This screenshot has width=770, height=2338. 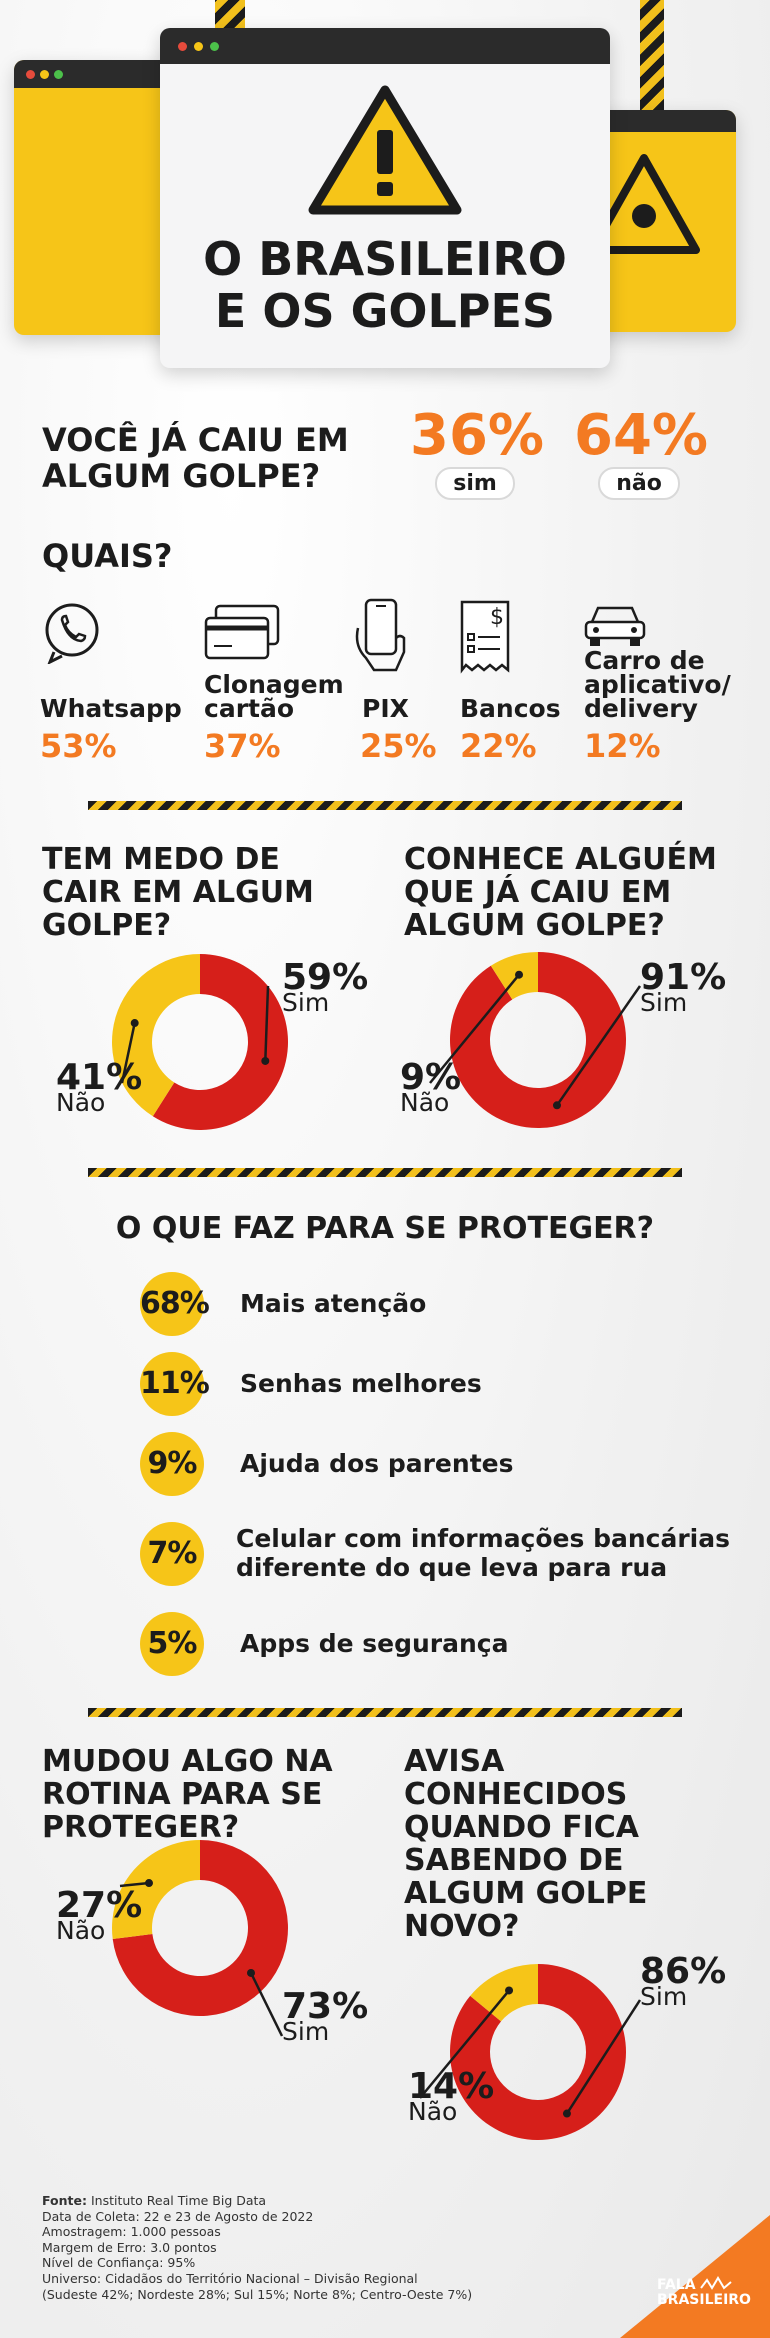 I want to click on quais-title: QUAIS?, so click(x=107, y=556).